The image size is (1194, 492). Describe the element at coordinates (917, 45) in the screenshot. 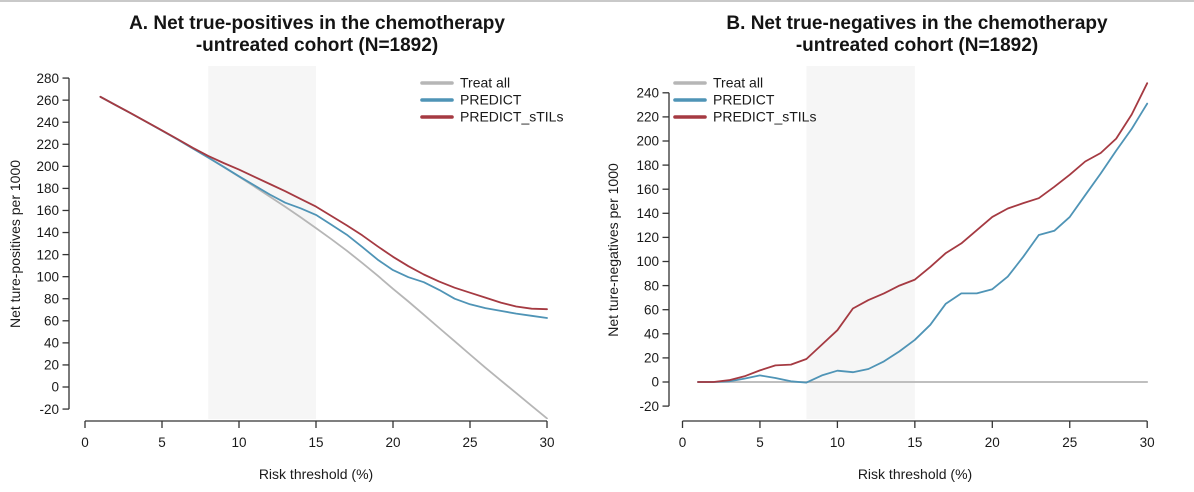

I see `panel-b-title-line2: -untreated cohort (N=1892)` at that location.